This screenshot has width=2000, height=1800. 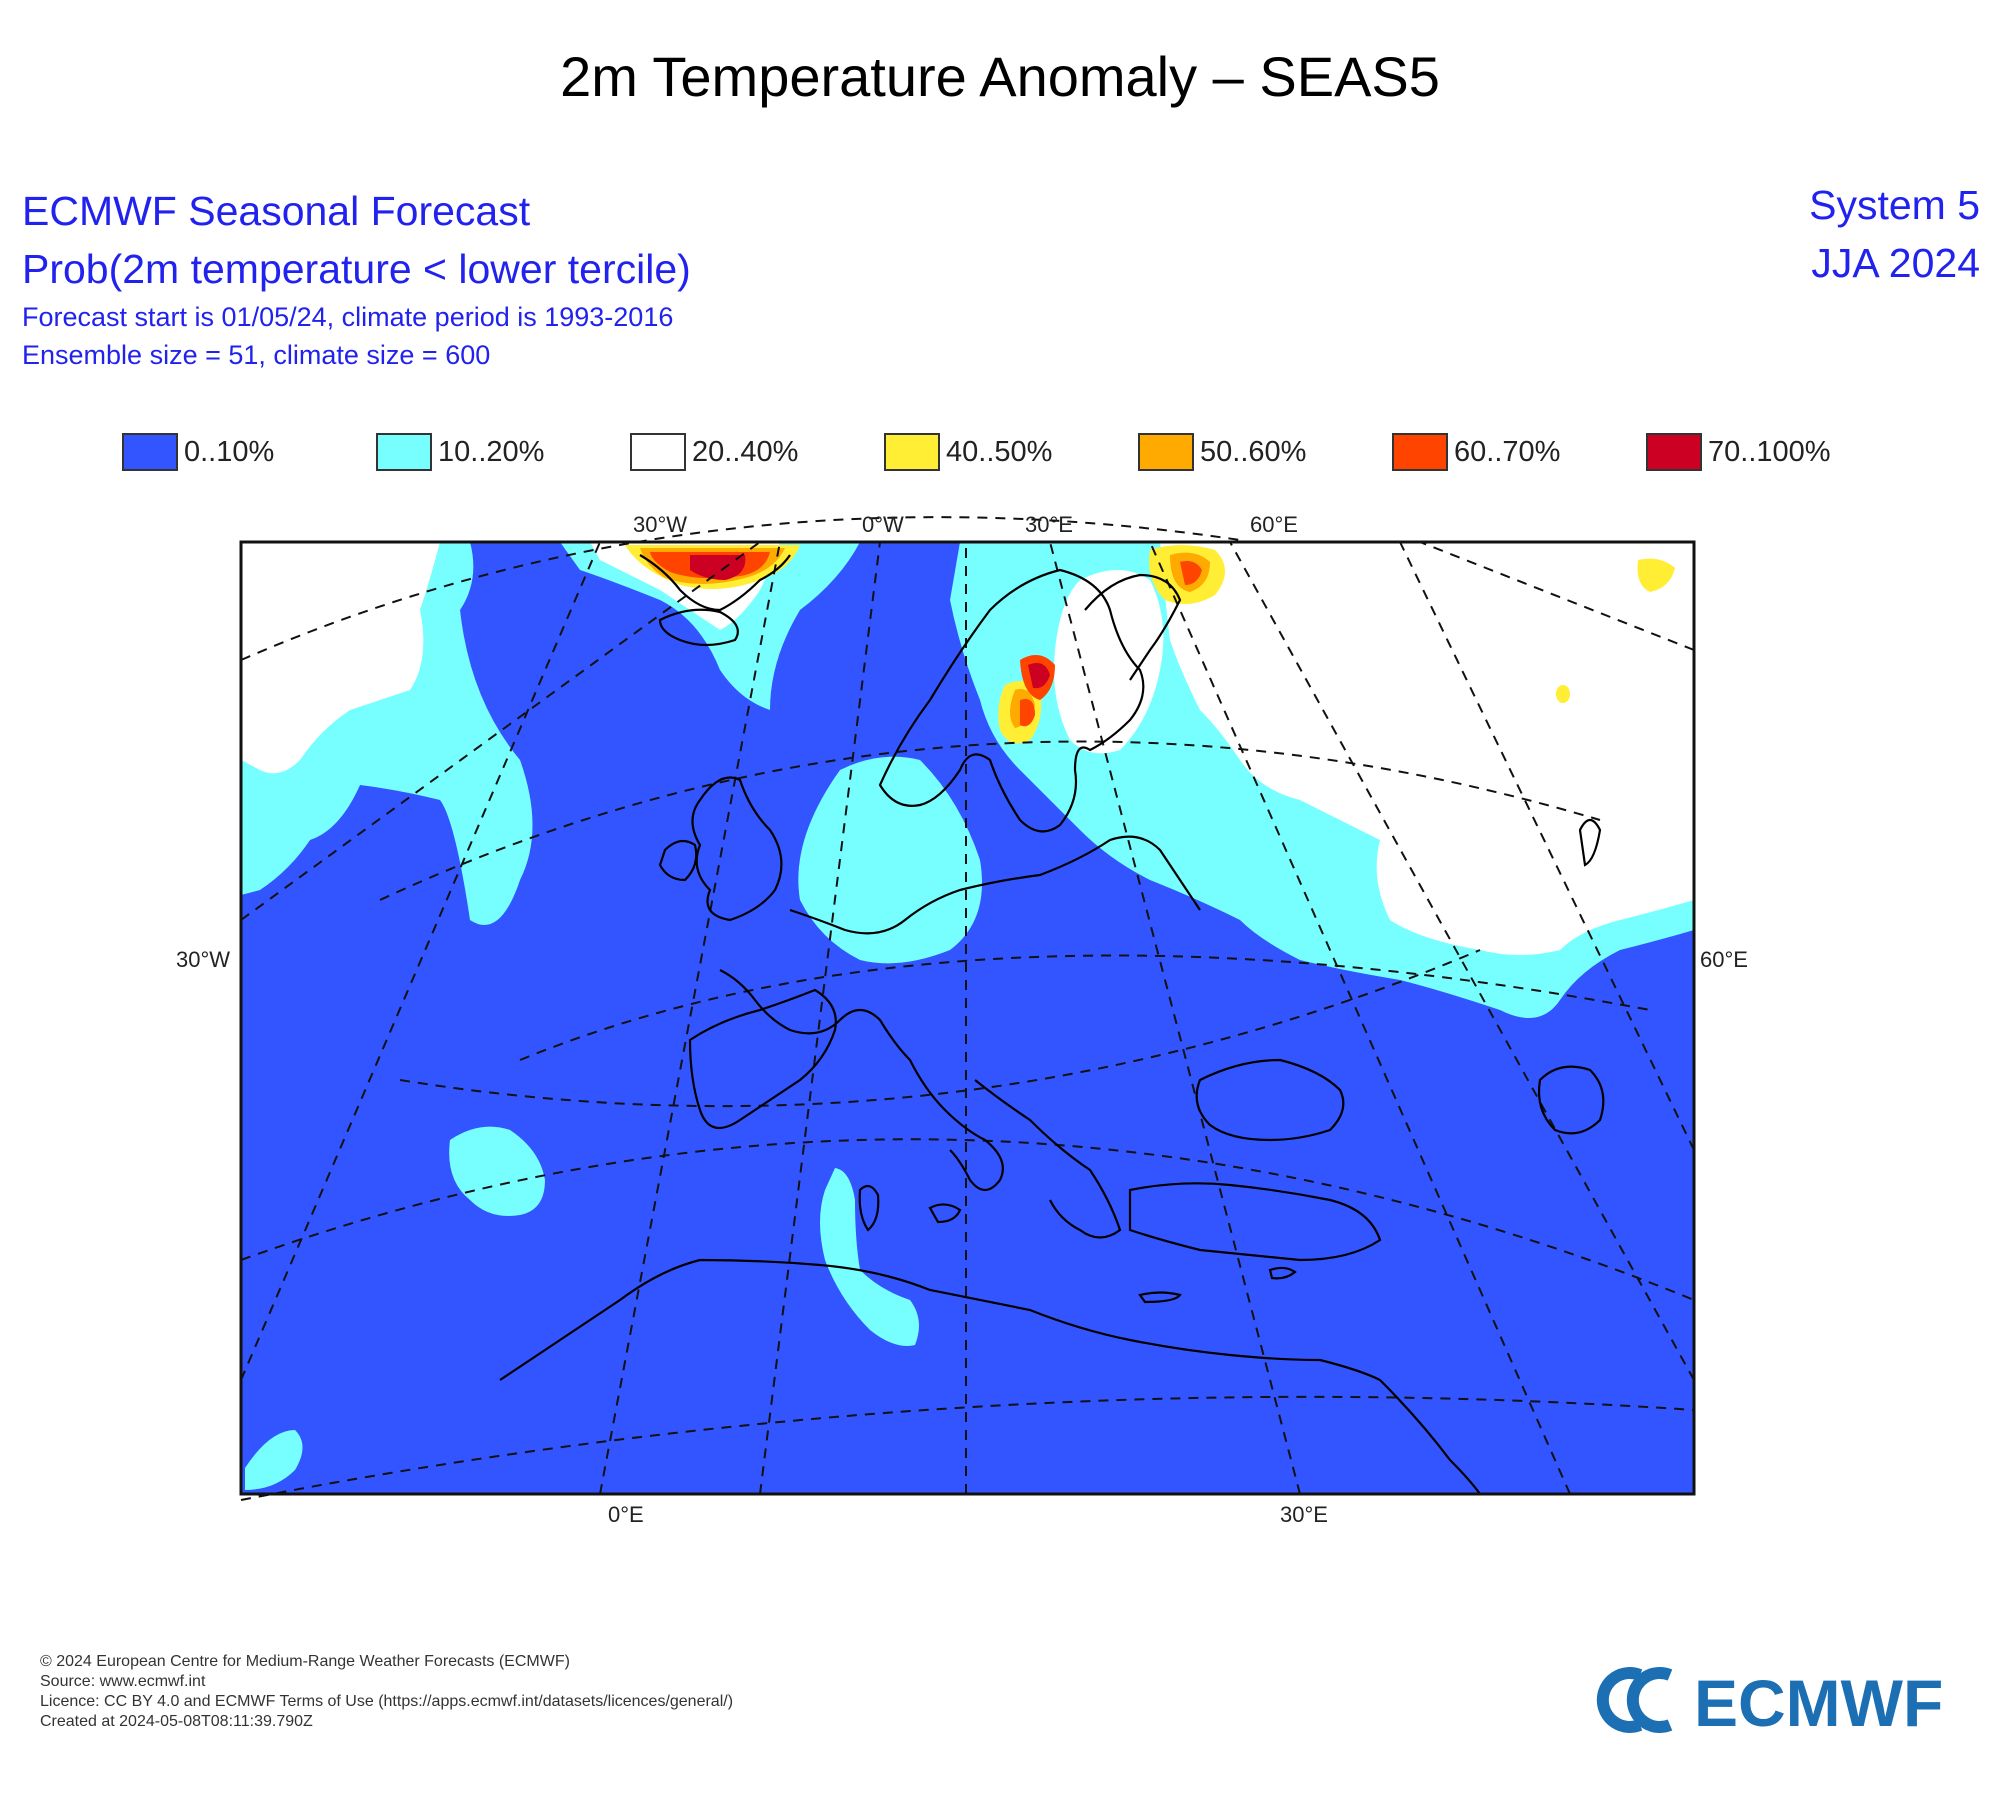 I want to click on ecmwf-logo-text: ECMWF, so click(x=1818, y=1703).